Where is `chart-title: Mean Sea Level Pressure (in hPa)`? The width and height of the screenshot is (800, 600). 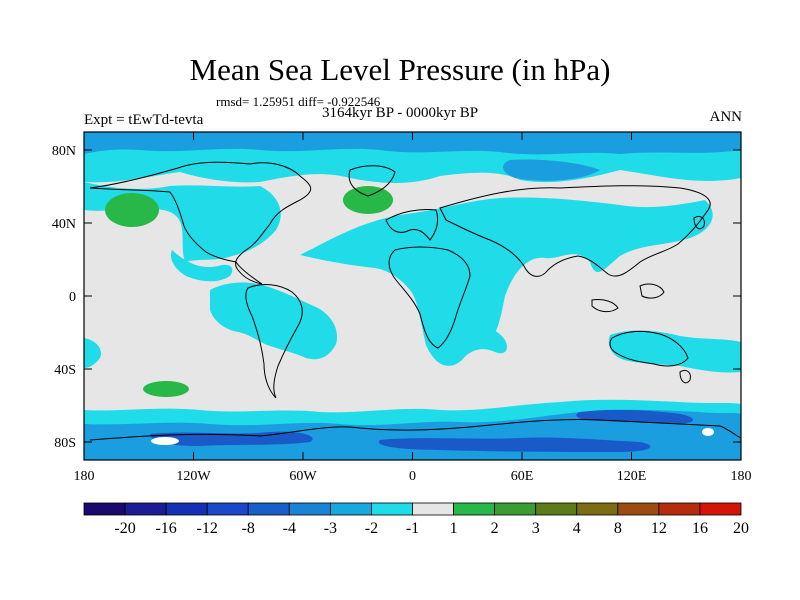
chart-title: Mean Sea Level Pressure (in hPa) is located at coordinates (400, 69).